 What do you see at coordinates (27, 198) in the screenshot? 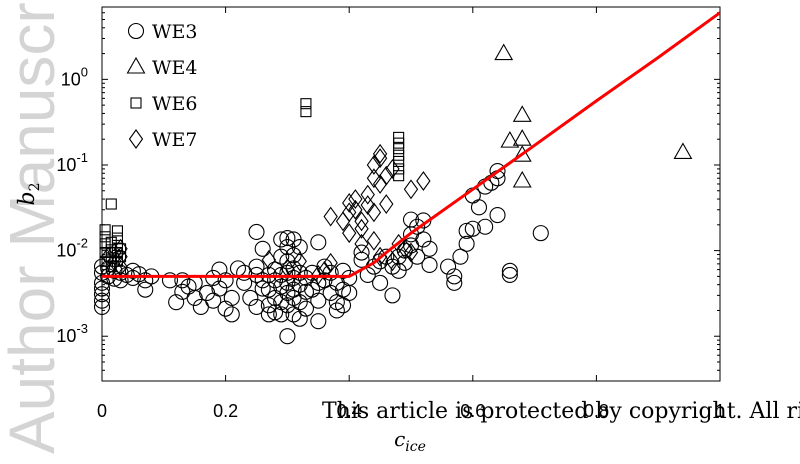
I see `y-axis-title-main: b` at bounding box center [27, 198].